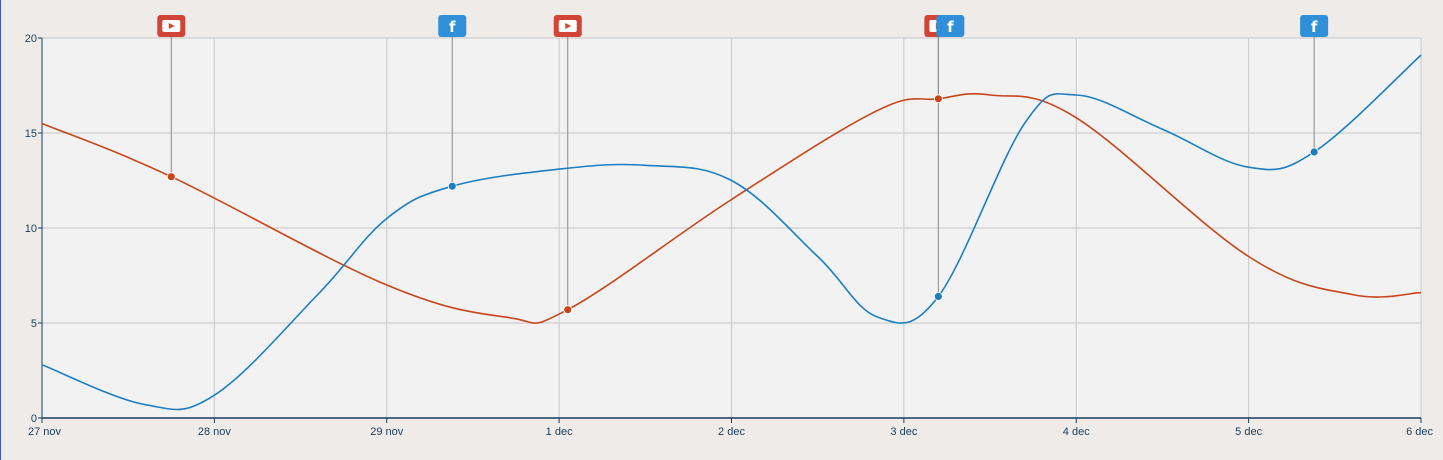 This screenshot has height=460, width=1443. What do you see at coordinates (34, 324) in the screenshot?
I see `y-tick-label: 5` at bounding box center [34, 324].